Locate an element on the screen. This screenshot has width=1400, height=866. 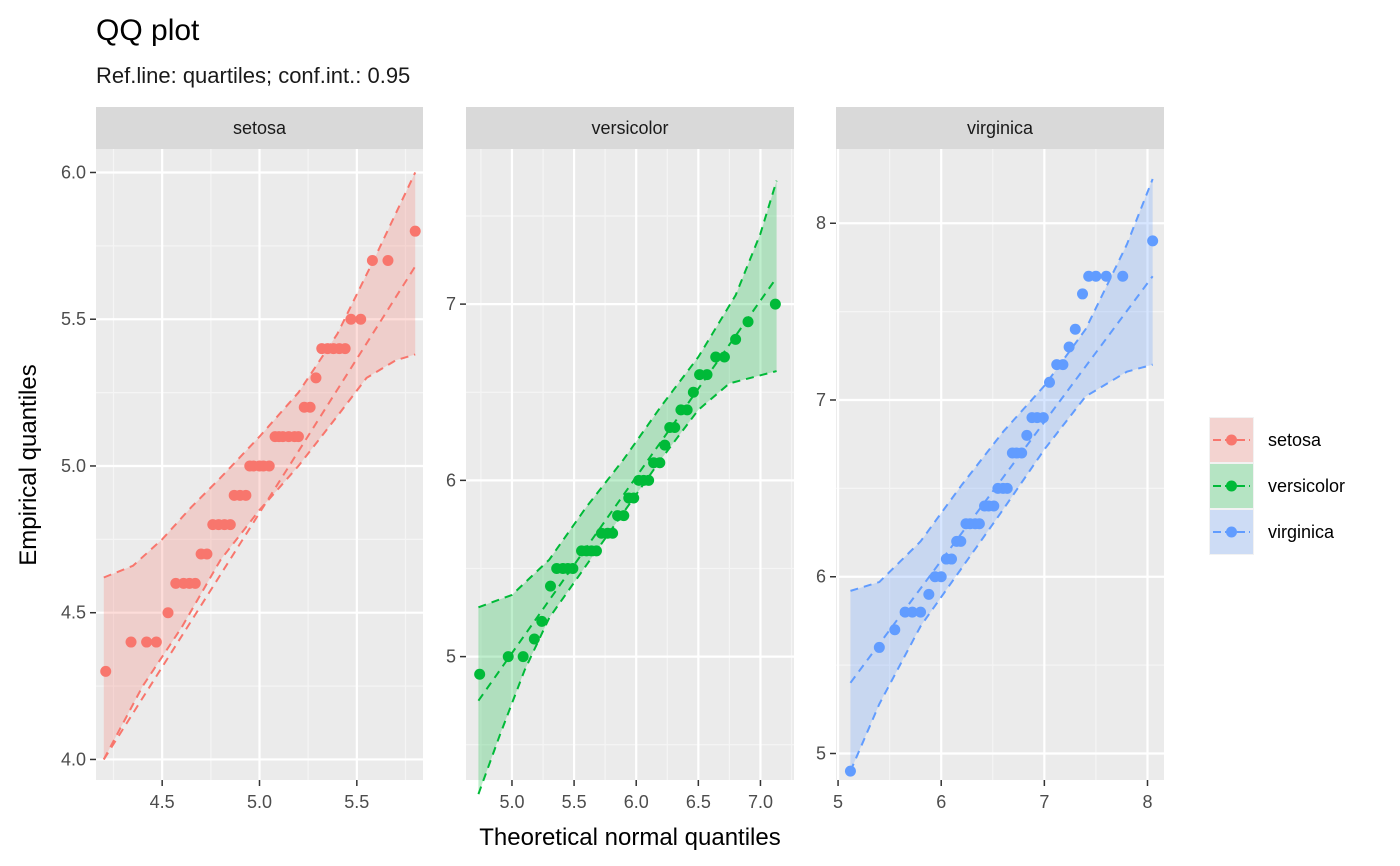
band-upper-line-setosa is located at coordinates (260, 375).